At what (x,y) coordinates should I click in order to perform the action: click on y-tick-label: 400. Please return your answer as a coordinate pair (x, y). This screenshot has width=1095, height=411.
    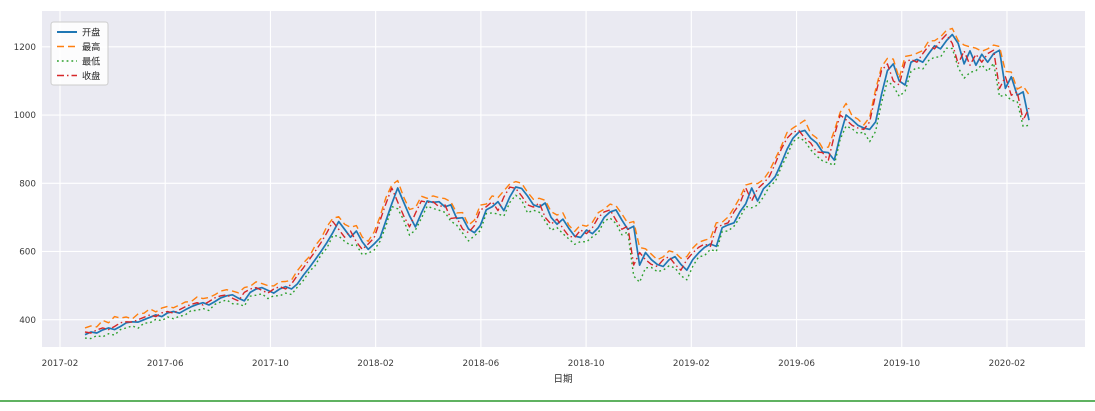
    Looking at the image, I should click on (27, 321).